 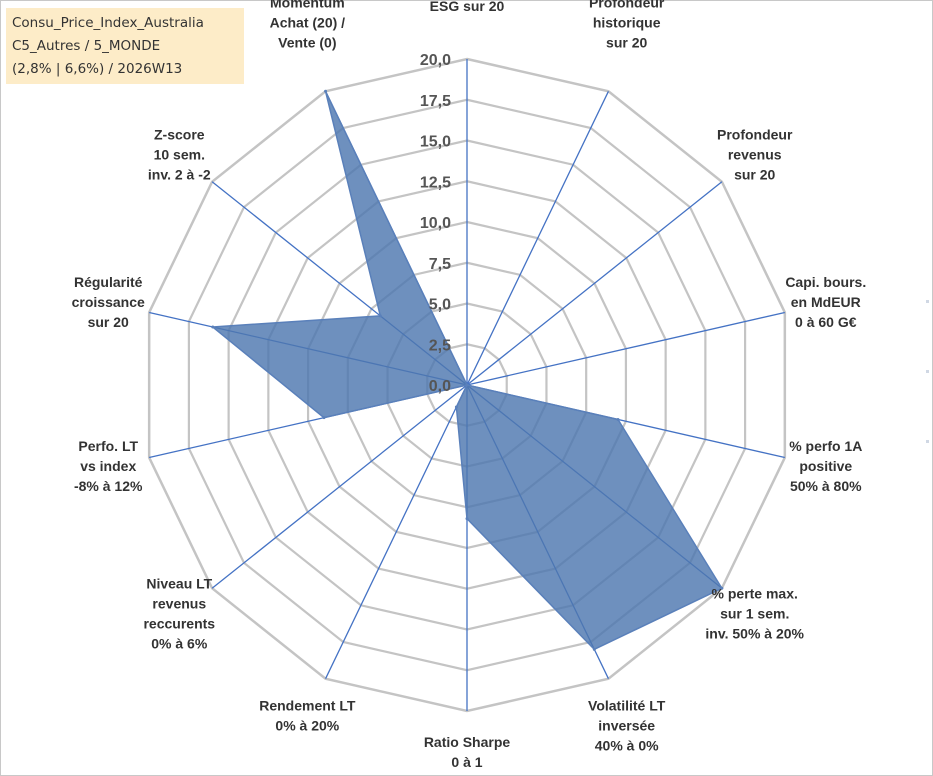 What do you see at coordinates (826, 322) in the screenshot?
I see `axis-label: 0 à 60 G€` at bounding box center [826, 322].